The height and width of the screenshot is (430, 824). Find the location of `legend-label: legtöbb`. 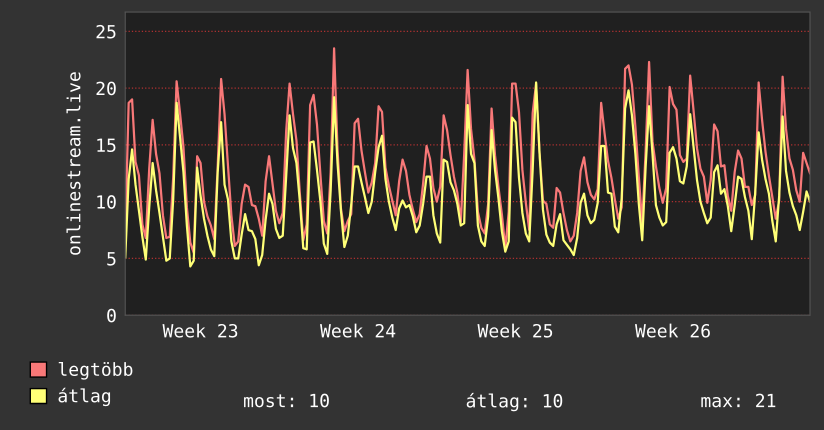

legend-label: legtöbb is located at coordinates (95, 371).